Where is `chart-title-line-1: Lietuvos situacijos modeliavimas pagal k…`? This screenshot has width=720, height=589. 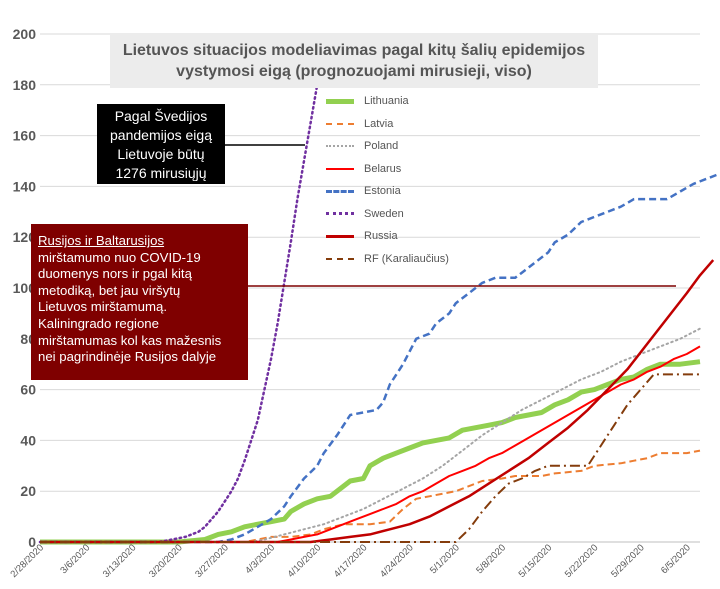 chart-title-line-1: Lietuvos situacijos modeliavimas pagal k… is located at coordinates (354, 50).